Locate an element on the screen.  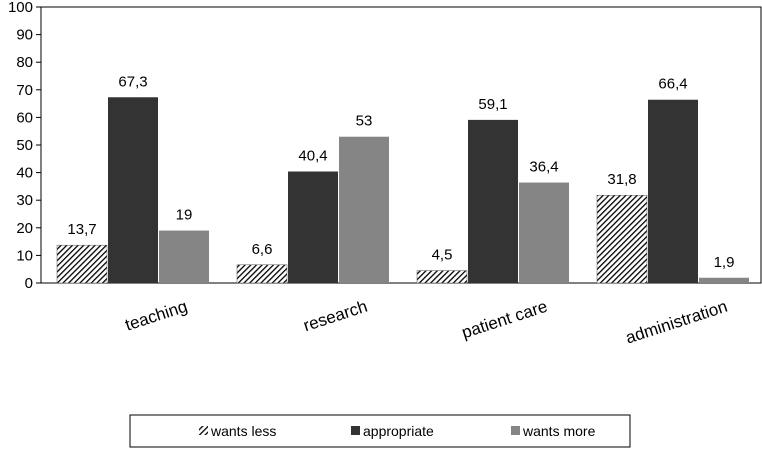
bar-wants-more-administration is located at coordinates (724, 280).